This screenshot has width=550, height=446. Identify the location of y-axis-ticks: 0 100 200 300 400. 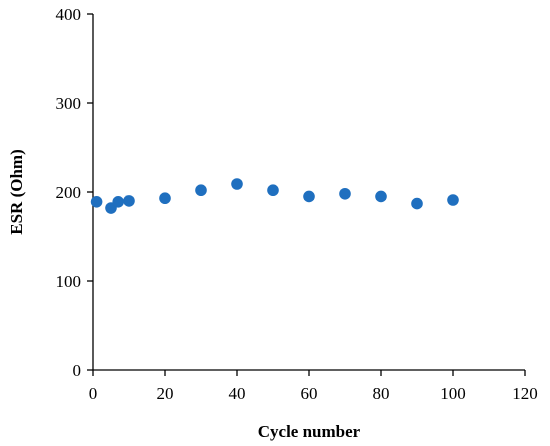
(74, 192).